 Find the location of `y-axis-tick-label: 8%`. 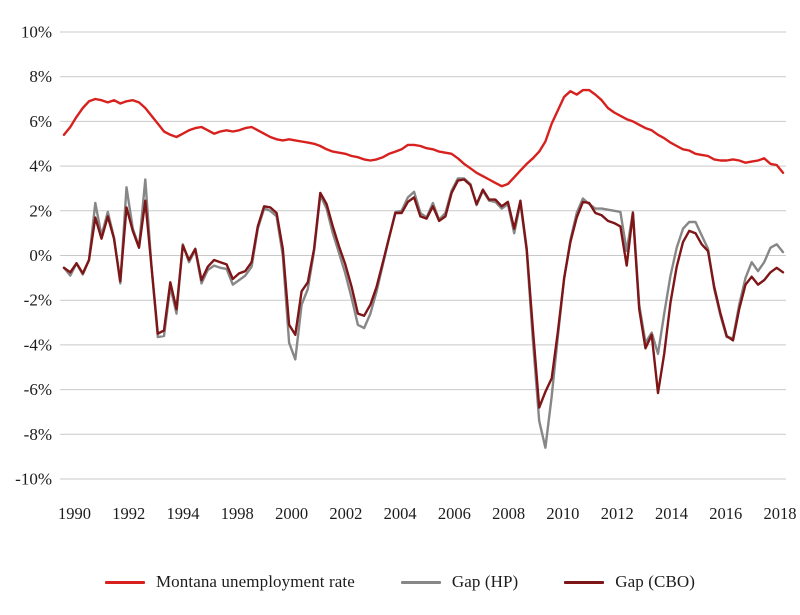

y-axis-tick-label: 8% is located at coordinates (40, 76).